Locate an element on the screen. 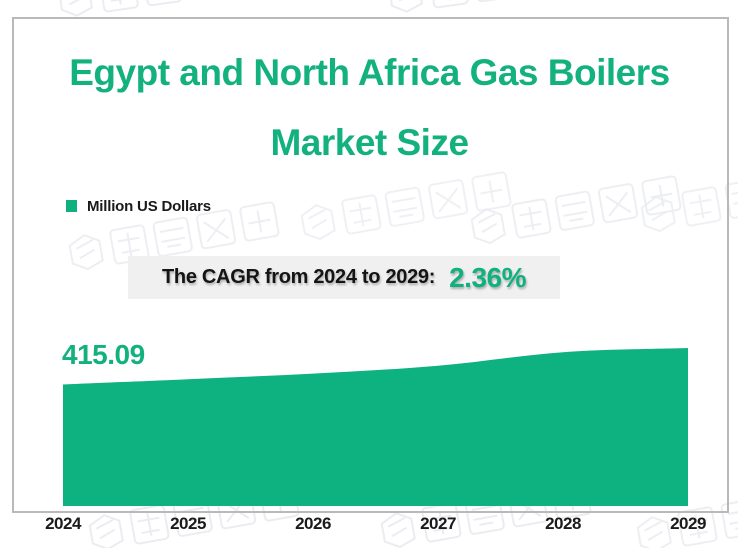 The height and width of the screenshot is (548, 738). x-axis-label-2024: 2024 is located at coordinates (63, 523).